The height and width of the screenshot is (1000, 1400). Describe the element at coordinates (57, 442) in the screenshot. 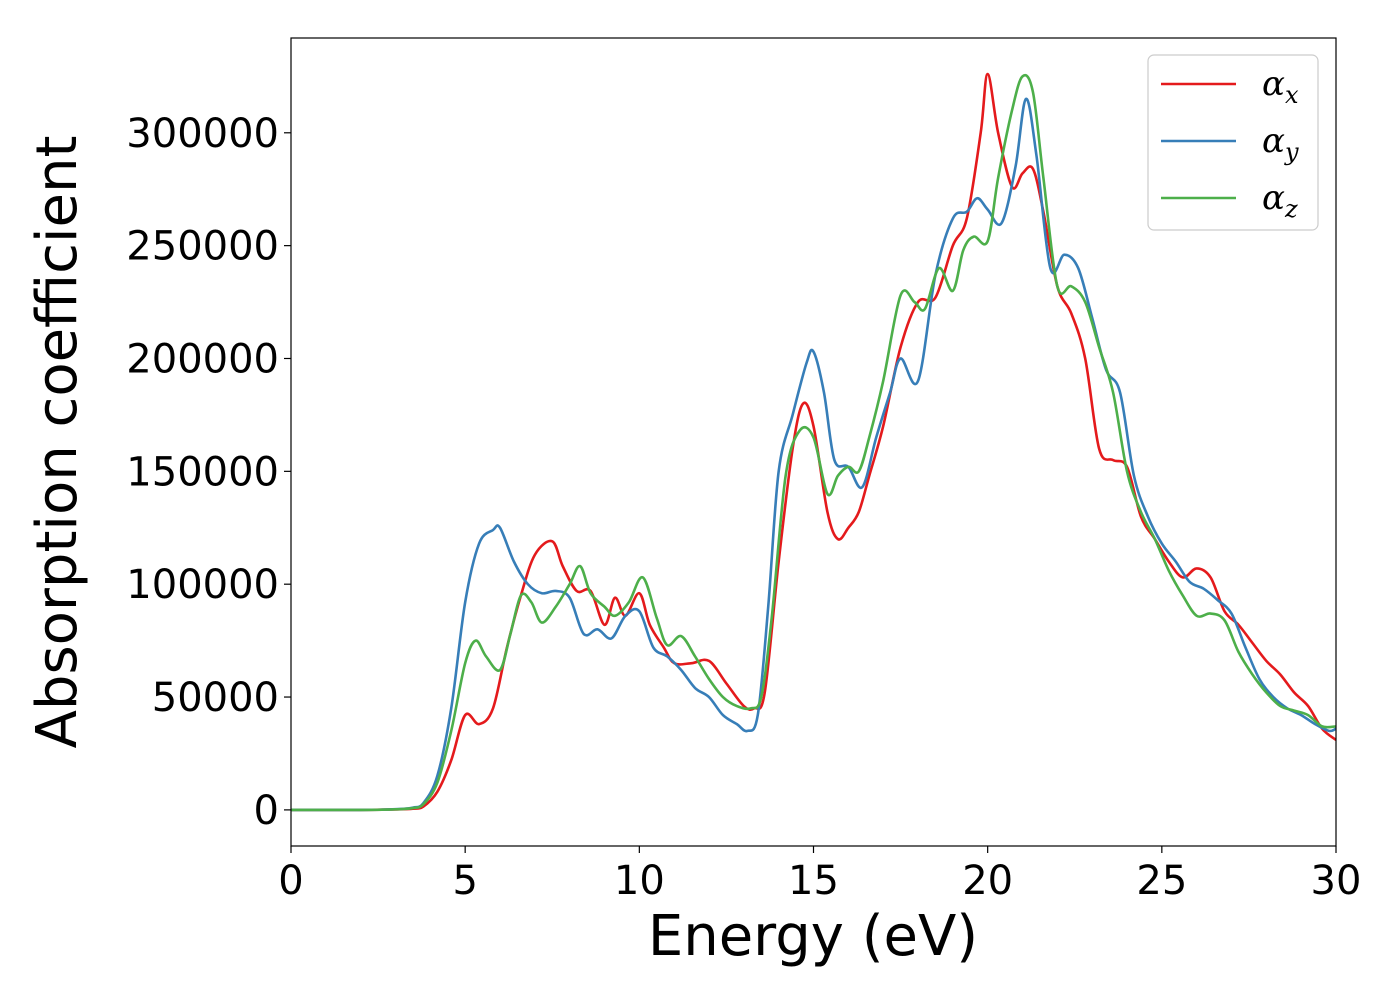

I see `y-axis-title: Absorption coefficient` at that location.